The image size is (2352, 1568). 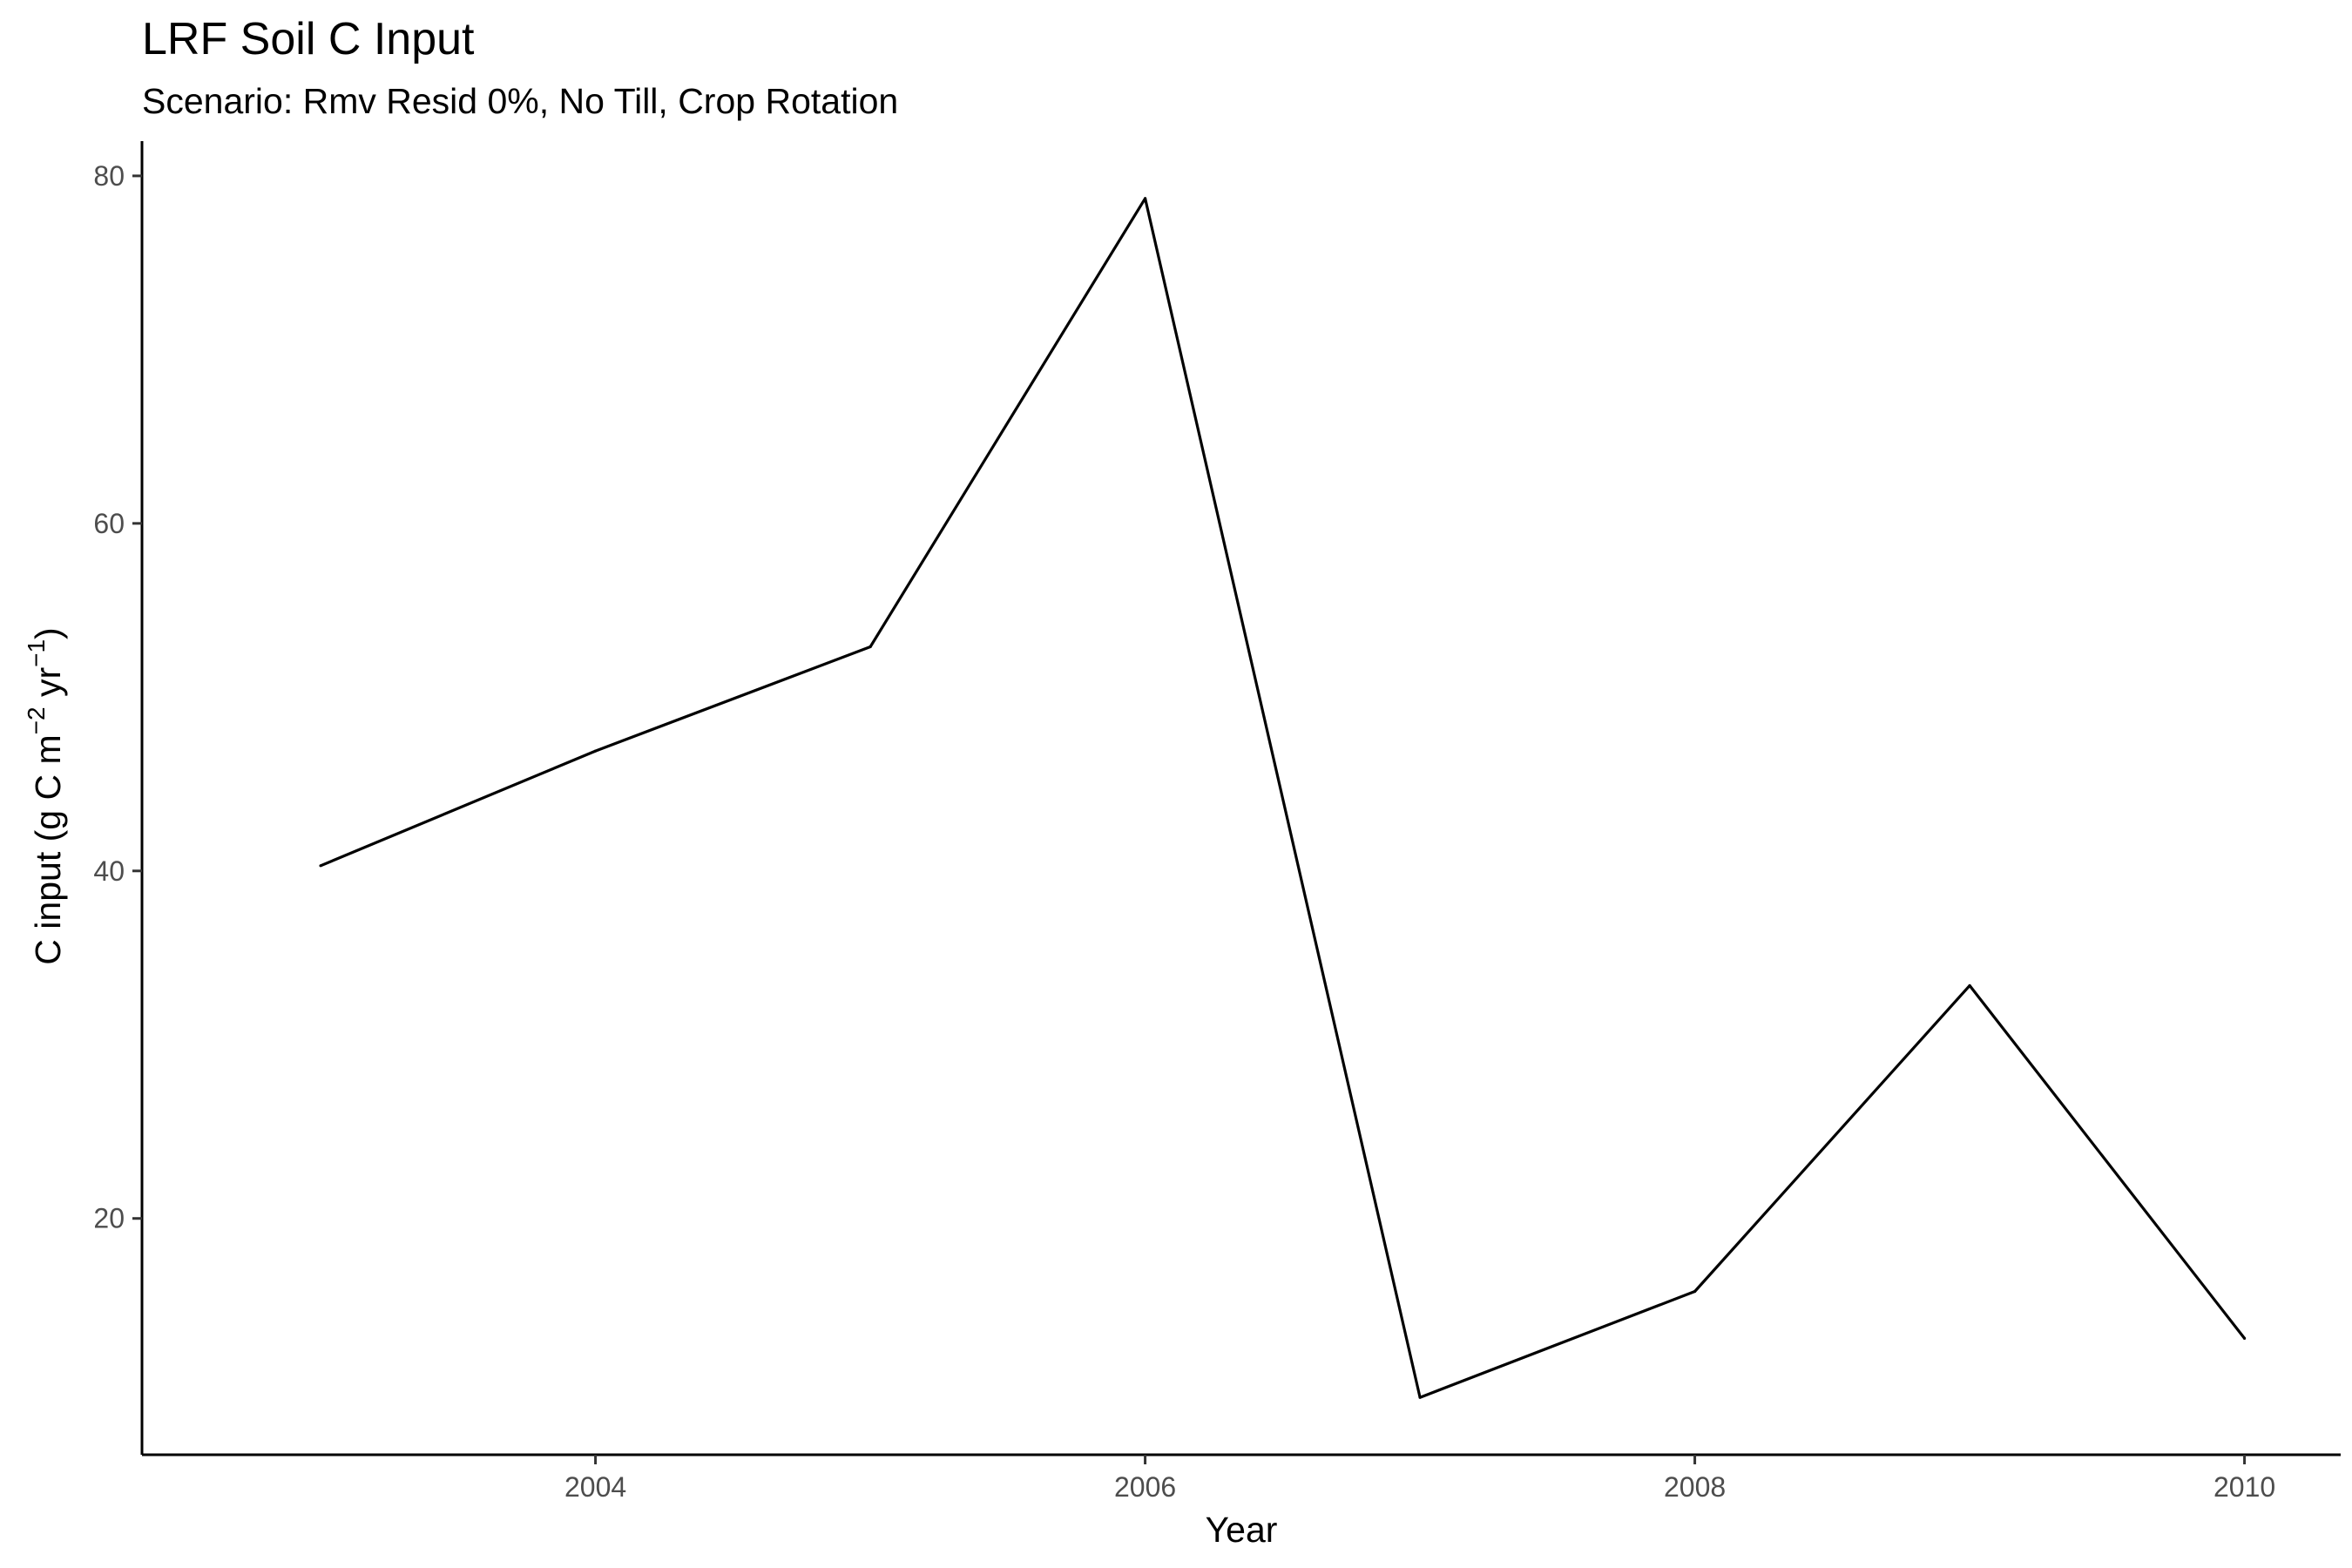 What do you see at coordinates (48, 633) in the screenshot?
I see `y-axis-title-suffix: )` at bounding box center [48, 633].